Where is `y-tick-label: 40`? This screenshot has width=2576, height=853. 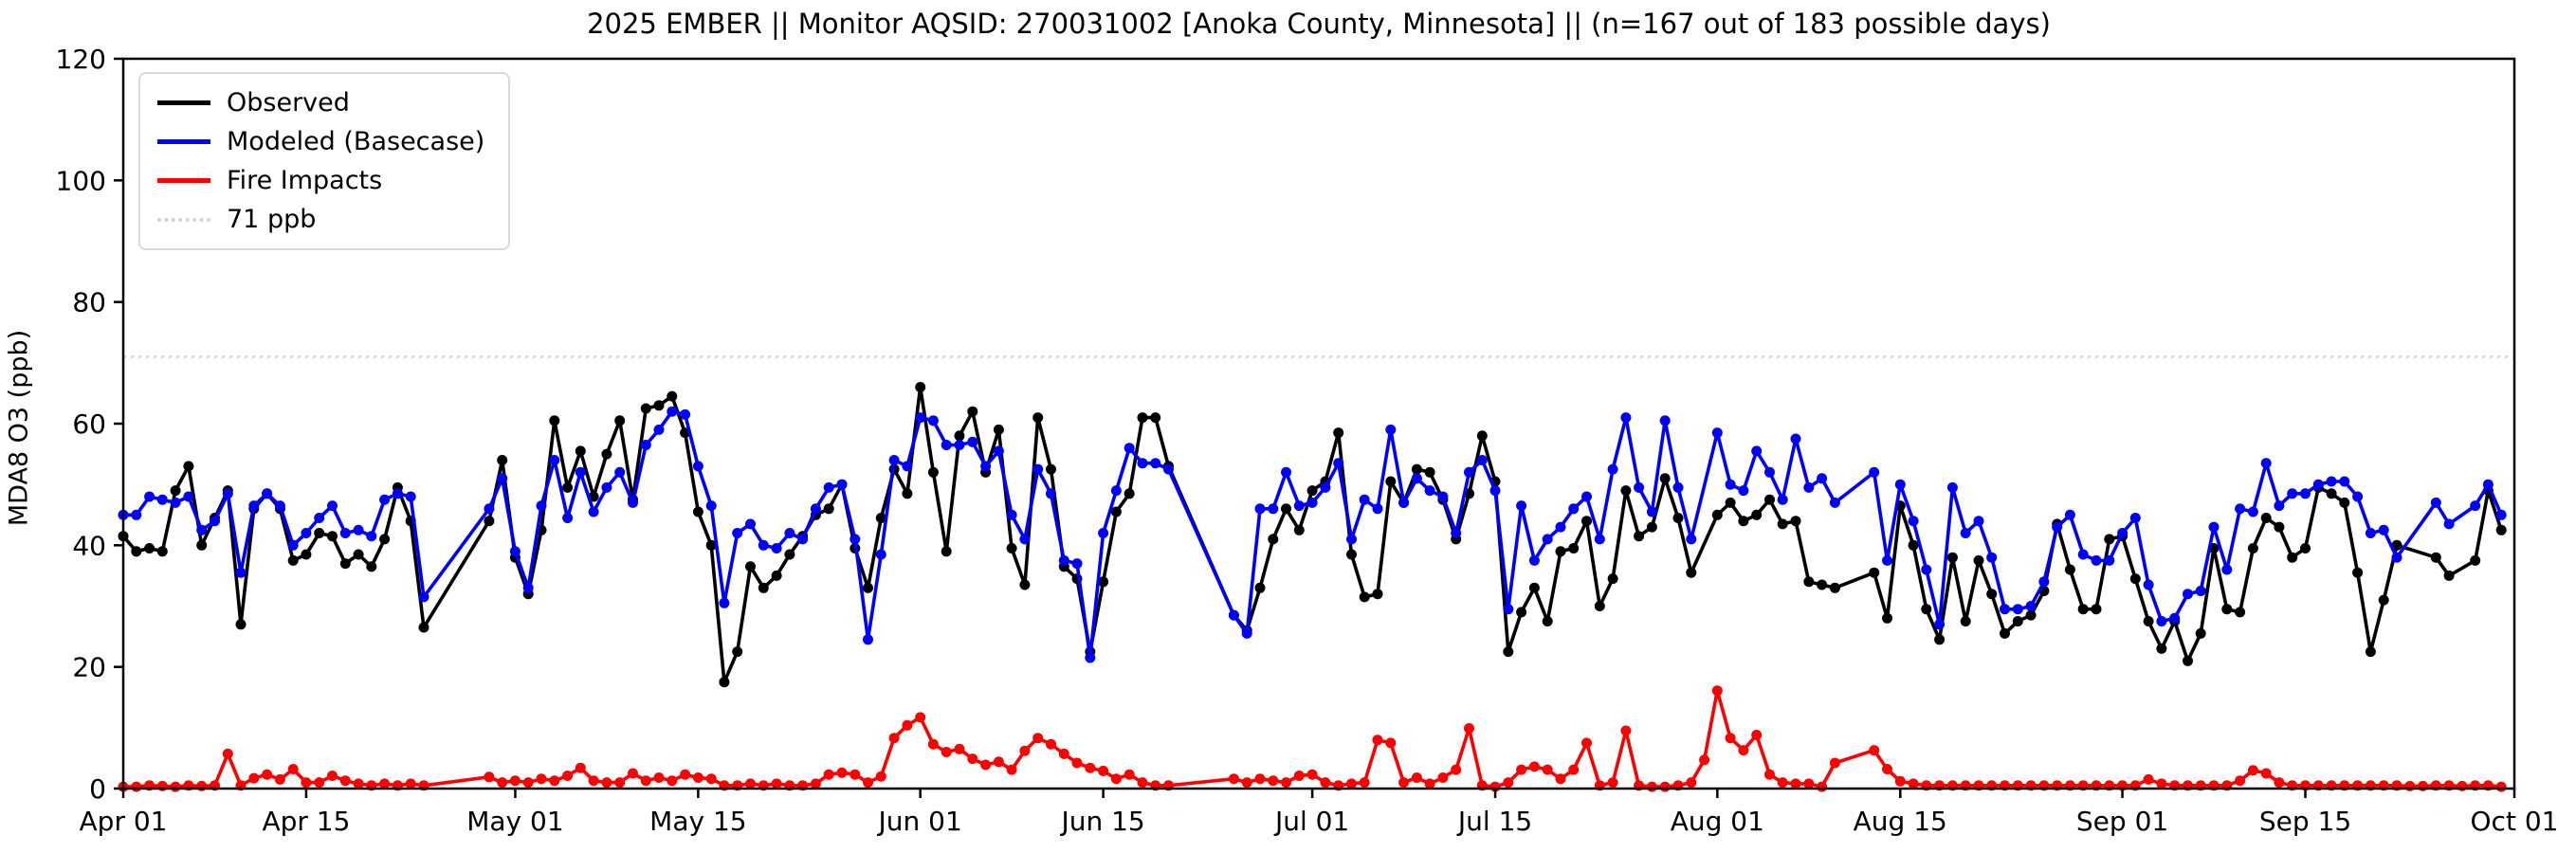 y-tick-label: 40 is located at coordinates (89, 545).